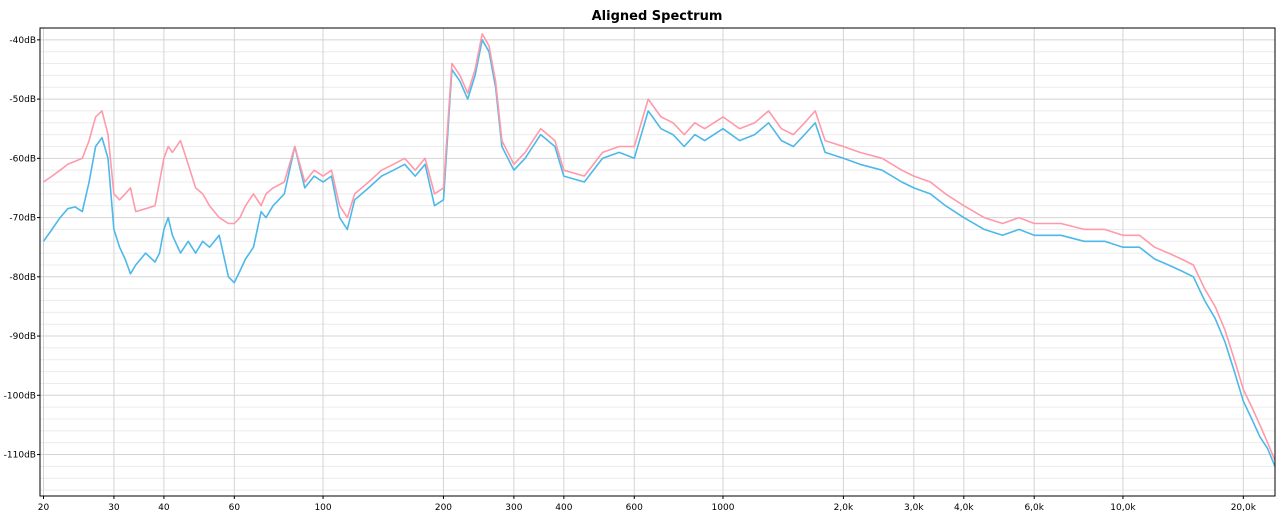  I want to click on x-tick-label: 100, so click(322, 508).